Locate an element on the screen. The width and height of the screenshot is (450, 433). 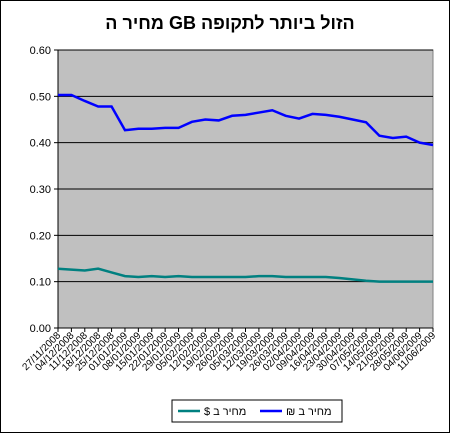
chart-title: מחיר ה GB הזול ביותר לתקופה is located at coordinates (229, 23).